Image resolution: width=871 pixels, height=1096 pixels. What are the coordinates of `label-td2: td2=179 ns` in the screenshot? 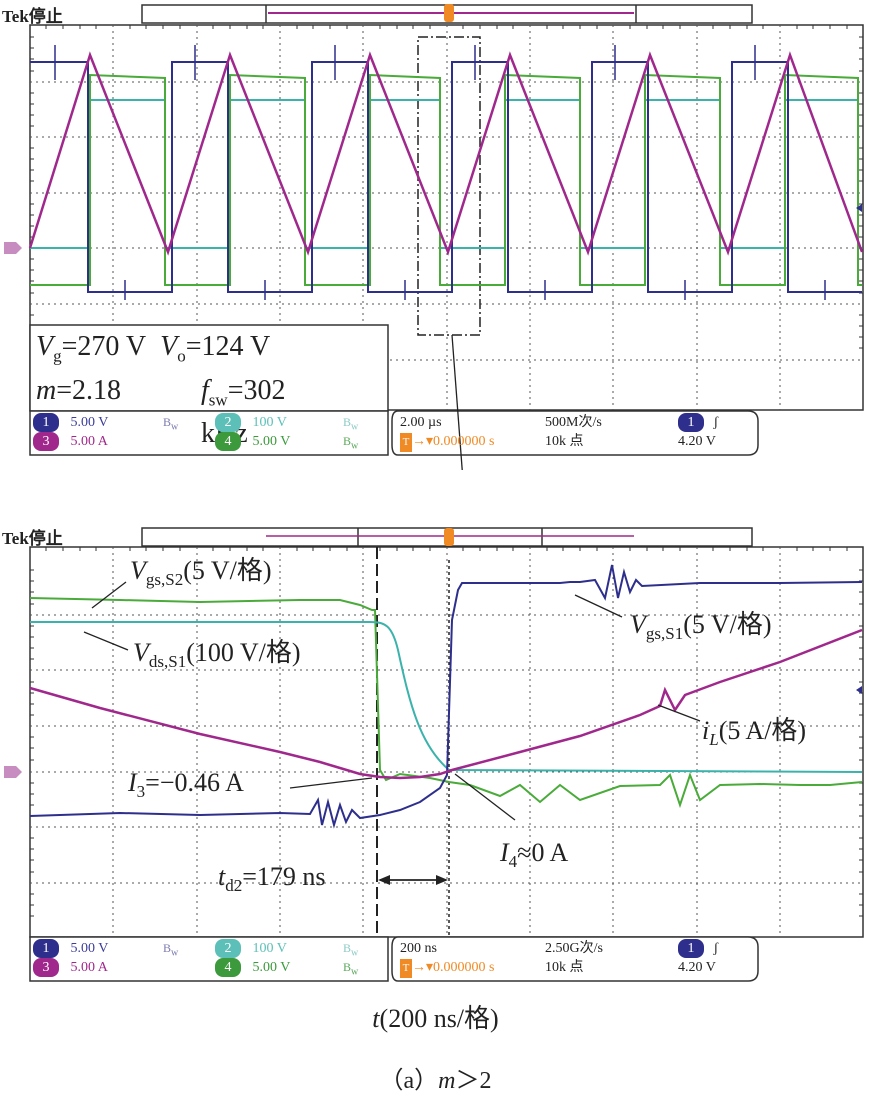 It's located at (272, 879).